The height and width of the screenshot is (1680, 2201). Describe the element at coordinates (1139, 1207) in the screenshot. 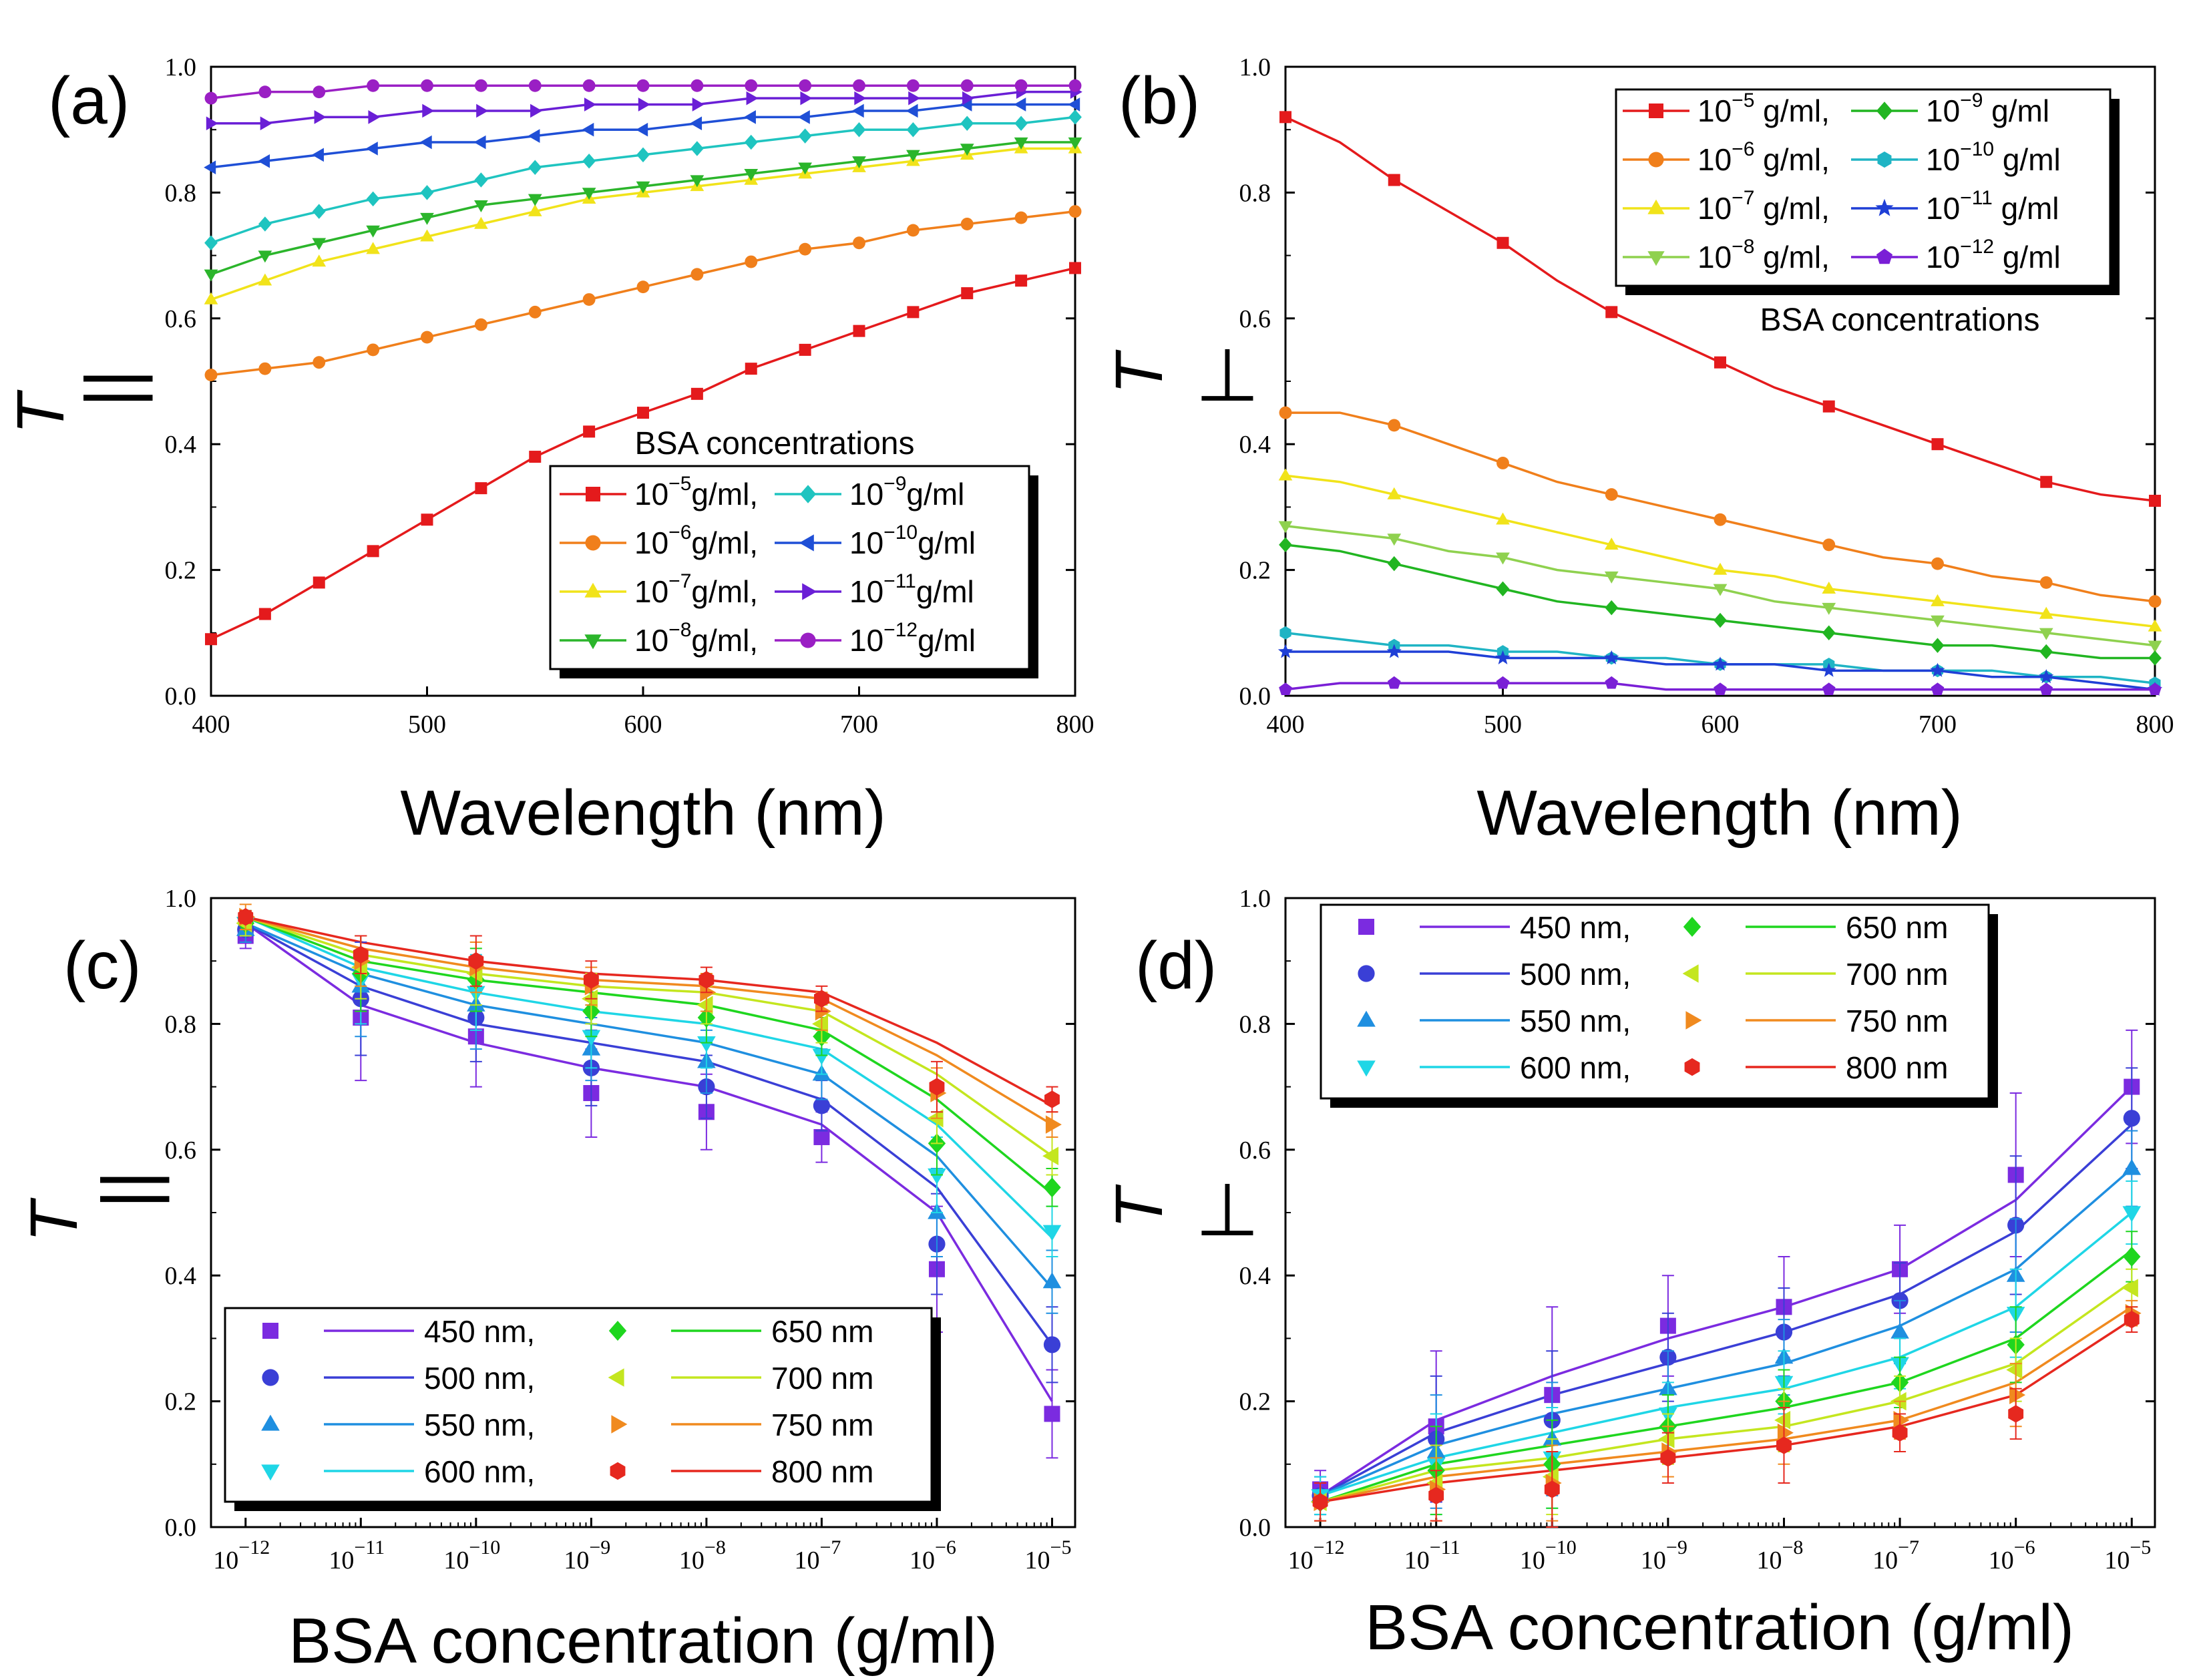

I see `y-axis-title-d-letter: T` at that location.